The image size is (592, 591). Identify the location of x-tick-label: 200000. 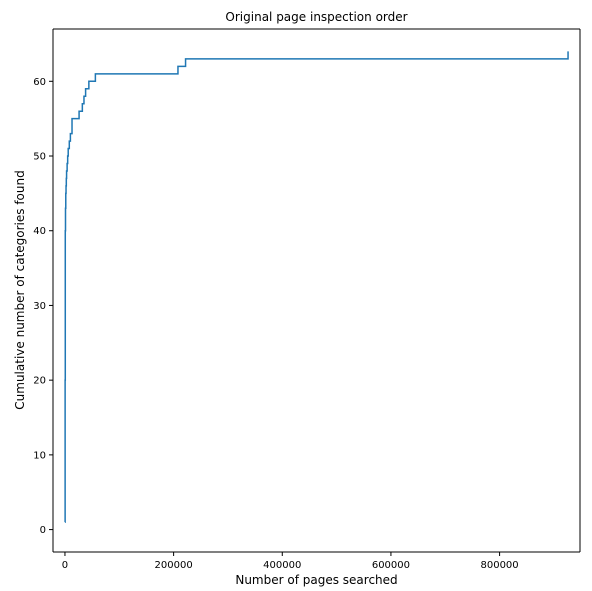
(174, 565).